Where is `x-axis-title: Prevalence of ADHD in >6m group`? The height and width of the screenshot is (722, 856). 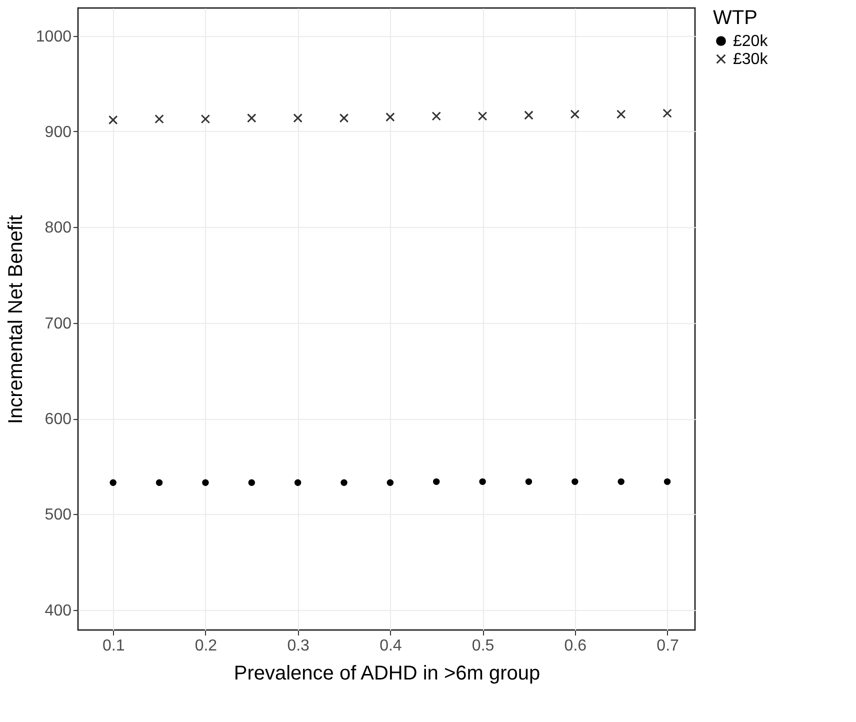
x-axis-title: Prevalence of ADHD in >6m group is located at coordinates (387, 673).